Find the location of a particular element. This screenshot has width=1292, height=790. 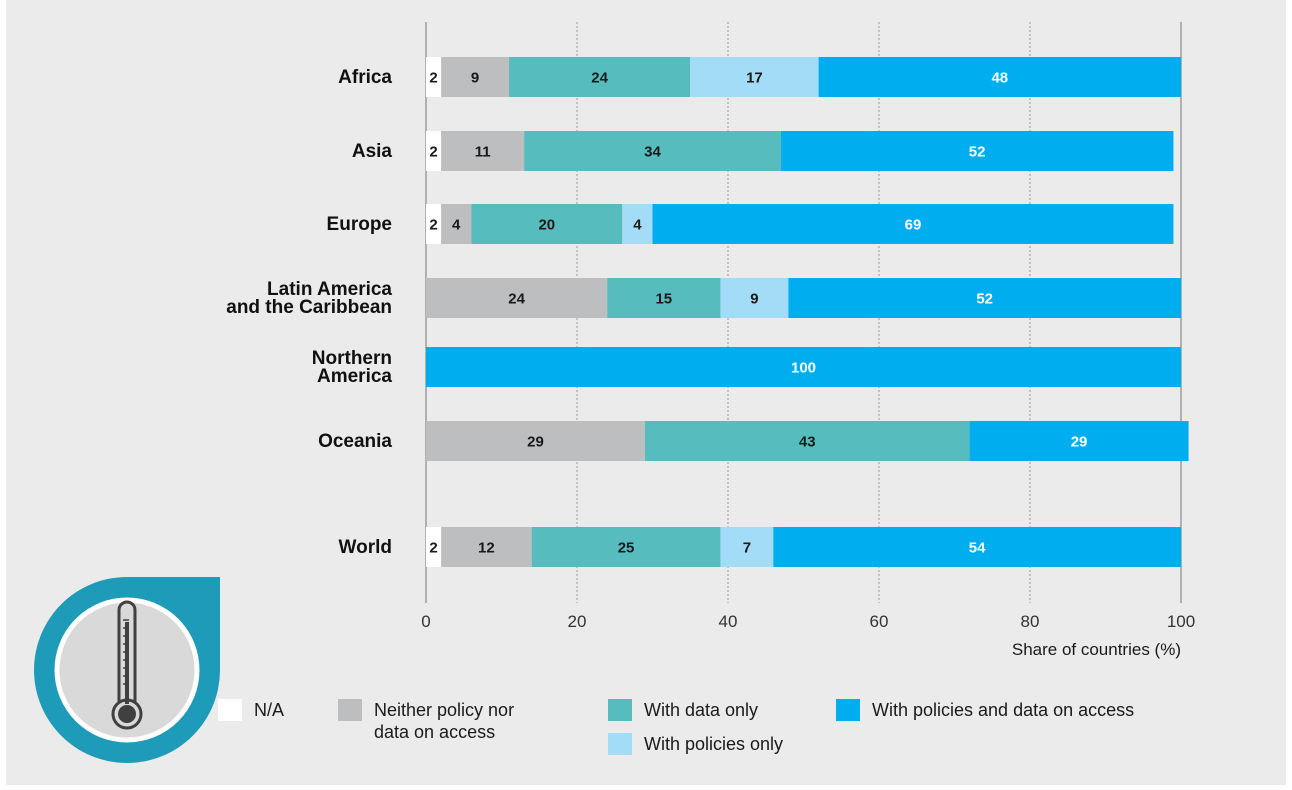

bar-value-label: 15 is located at coordinates (663, 299).